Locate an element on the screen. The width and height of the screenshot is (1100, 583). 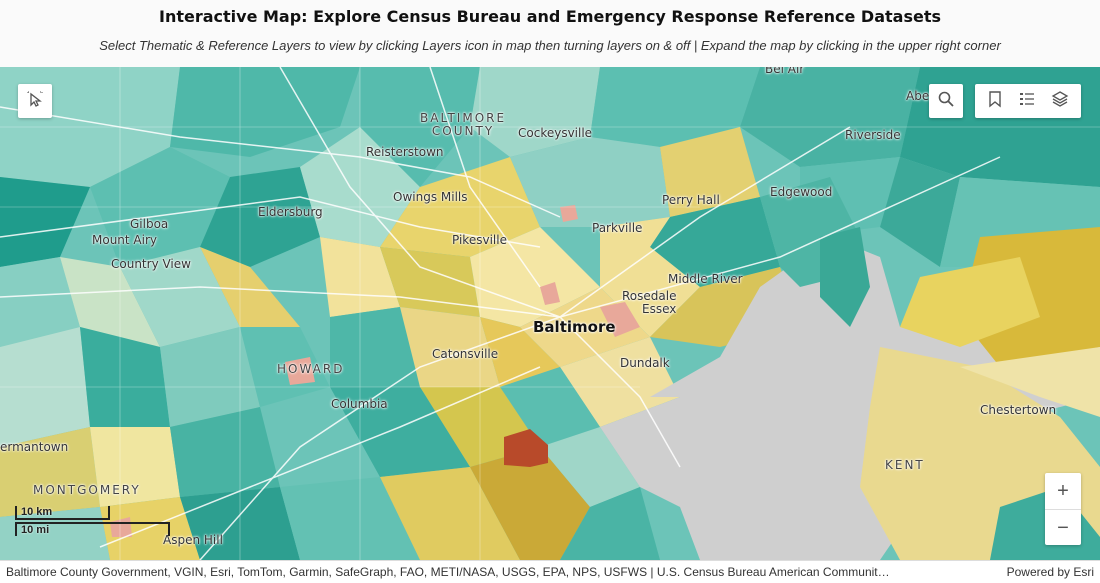
label-aspen-hill: Aspen Hill is located at coordinates (193, 540).